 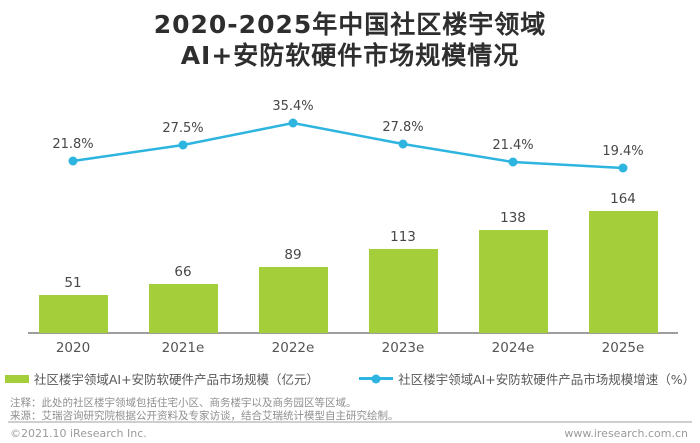 What do you see at coordinates (403, 348) in the screenshot?
I see `x-axis-label-2023e: 2023e` at bounding box center [403, 348].